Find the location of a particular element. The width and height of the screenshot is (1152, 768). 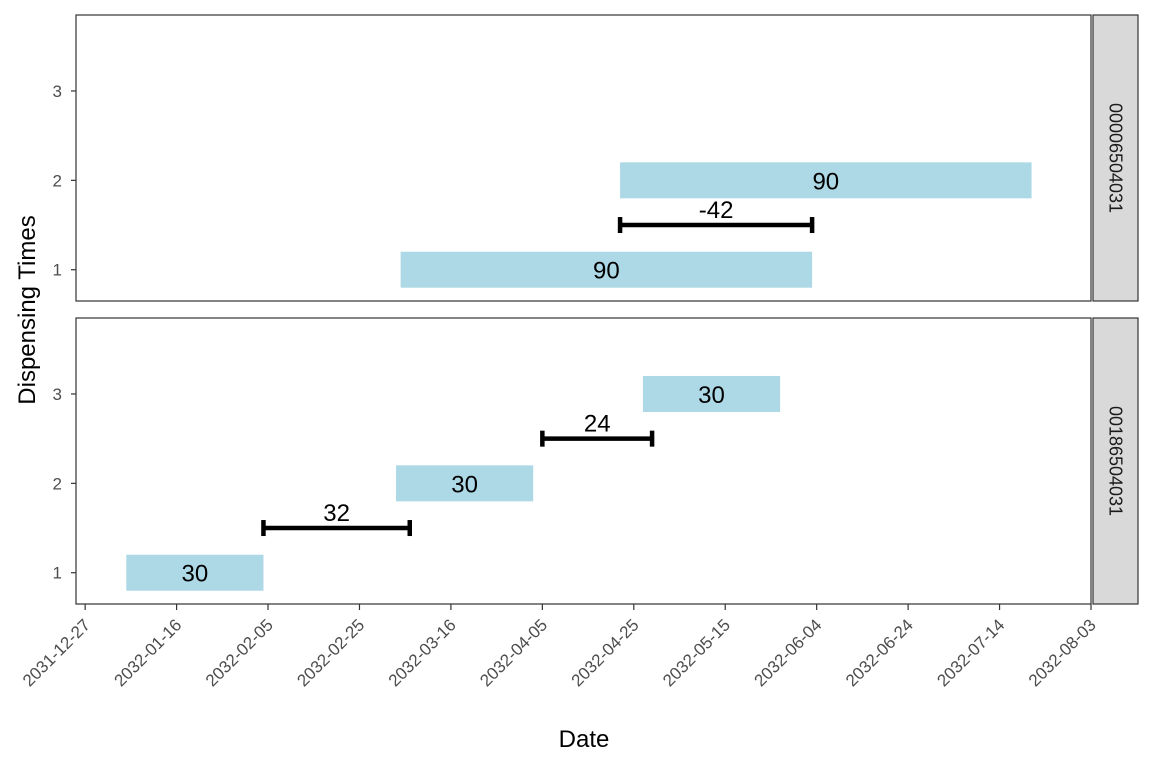

facet-strip-label: 00006504031 is located at coordinates (1116, 158).